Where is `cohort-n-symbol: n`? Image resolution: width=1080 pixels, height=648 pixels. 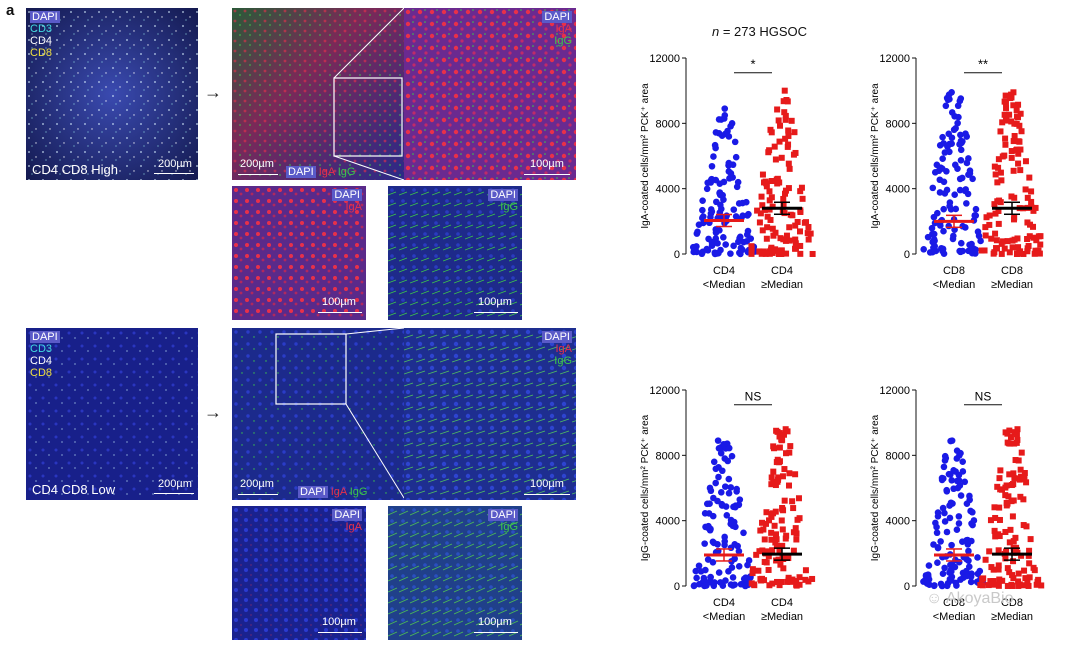 cohort-n-symbol: n is located at coordinates (716, 31).